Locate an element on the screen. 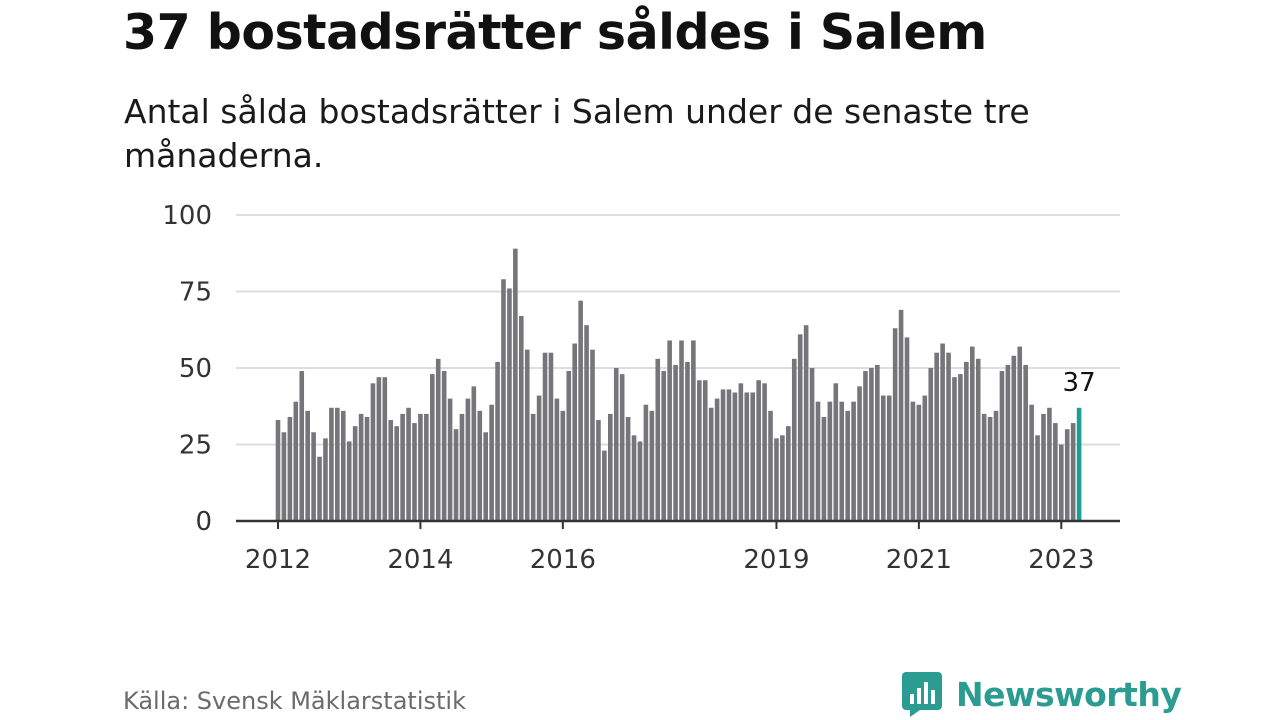 The height and width of the screenshot is (720, 1280). x-tick-label: 2016 is located at coordinates (563, 560).